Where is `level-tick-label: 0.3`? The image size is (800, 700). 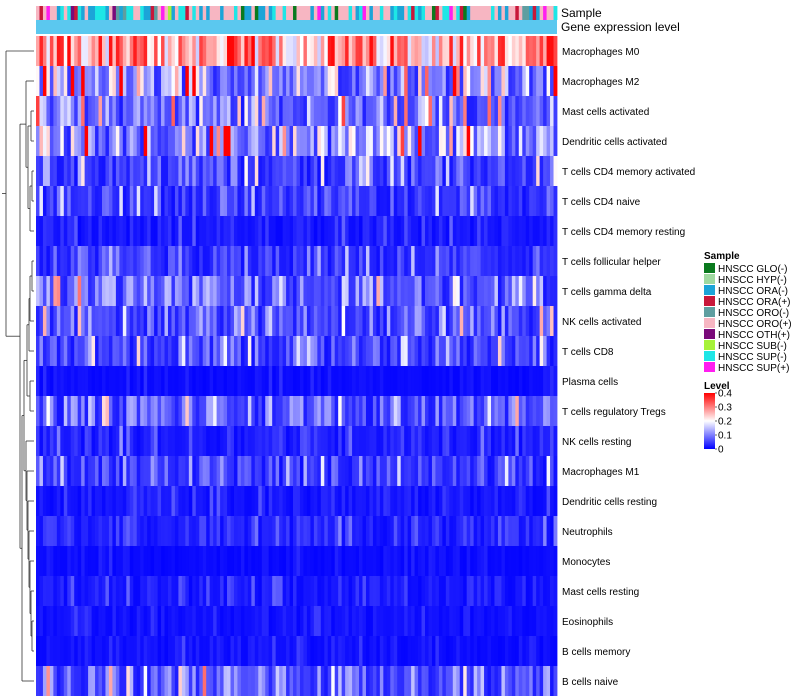
level-tick-label: 0.3 is located at coordinates (725, 408).